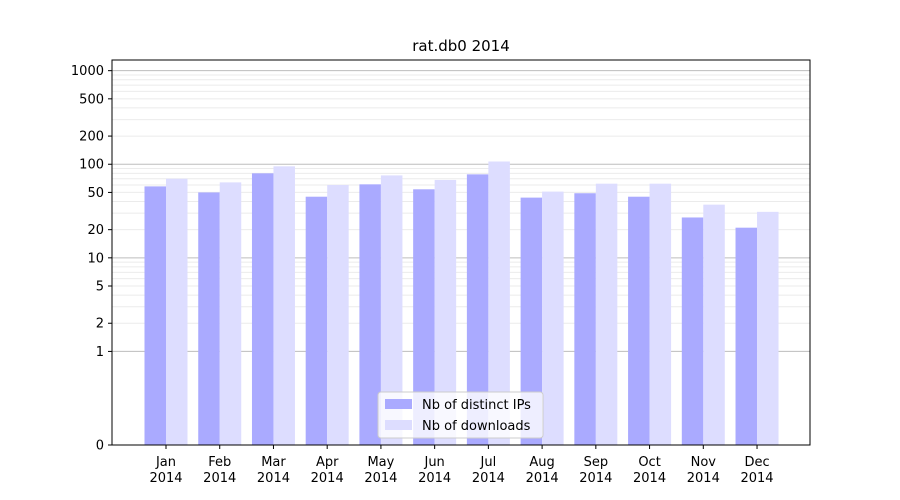  I want to click on x-tick-label: Apr 2014, so click(327, 470).